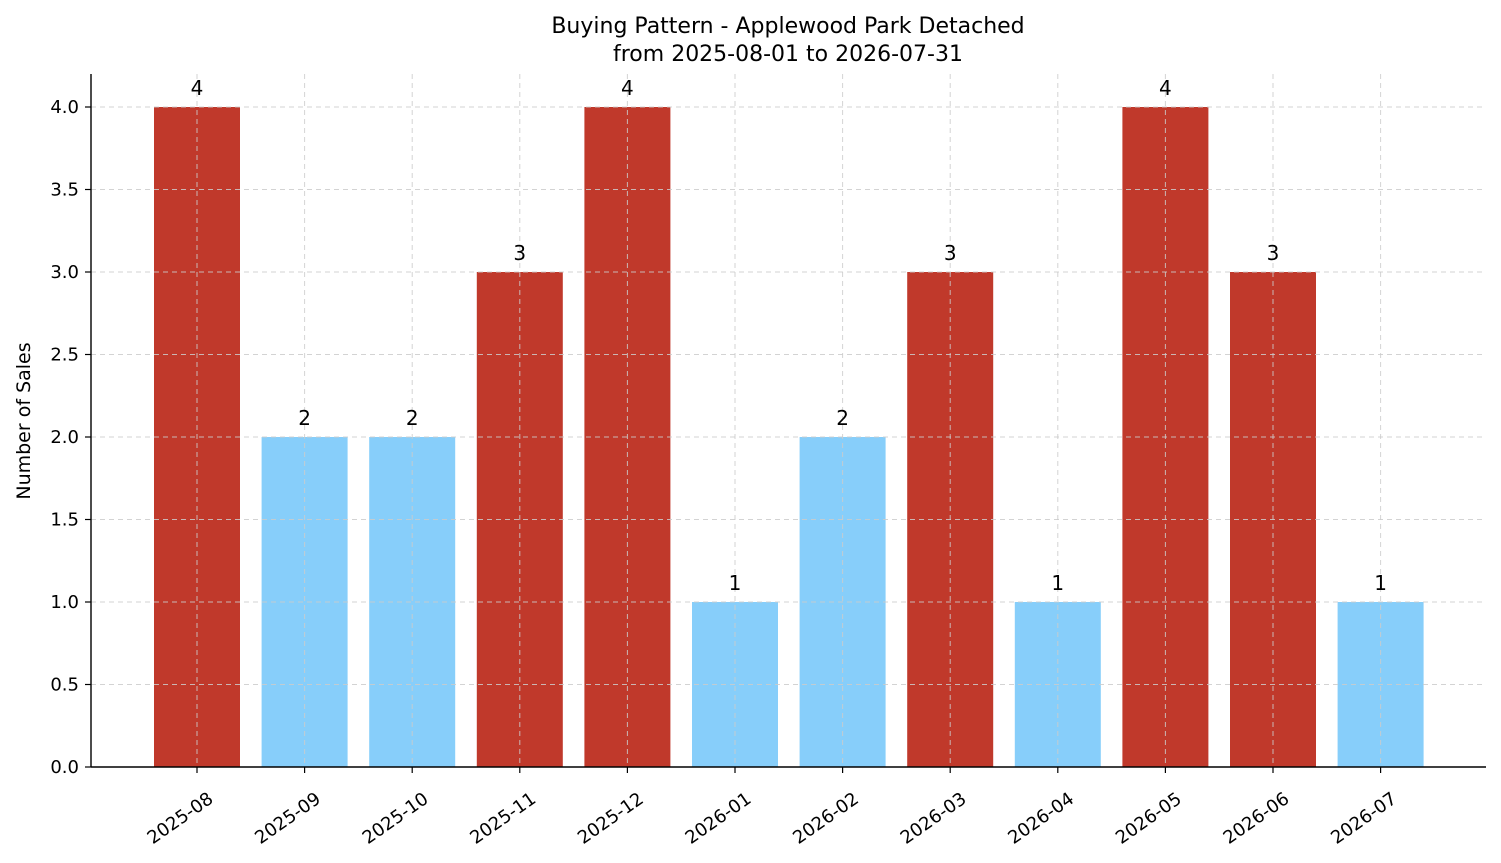  What do you see at coordinates (735, 583) in the screenshot?
I see `data-label-2026-01: 1` at bounding box center [735, 583].